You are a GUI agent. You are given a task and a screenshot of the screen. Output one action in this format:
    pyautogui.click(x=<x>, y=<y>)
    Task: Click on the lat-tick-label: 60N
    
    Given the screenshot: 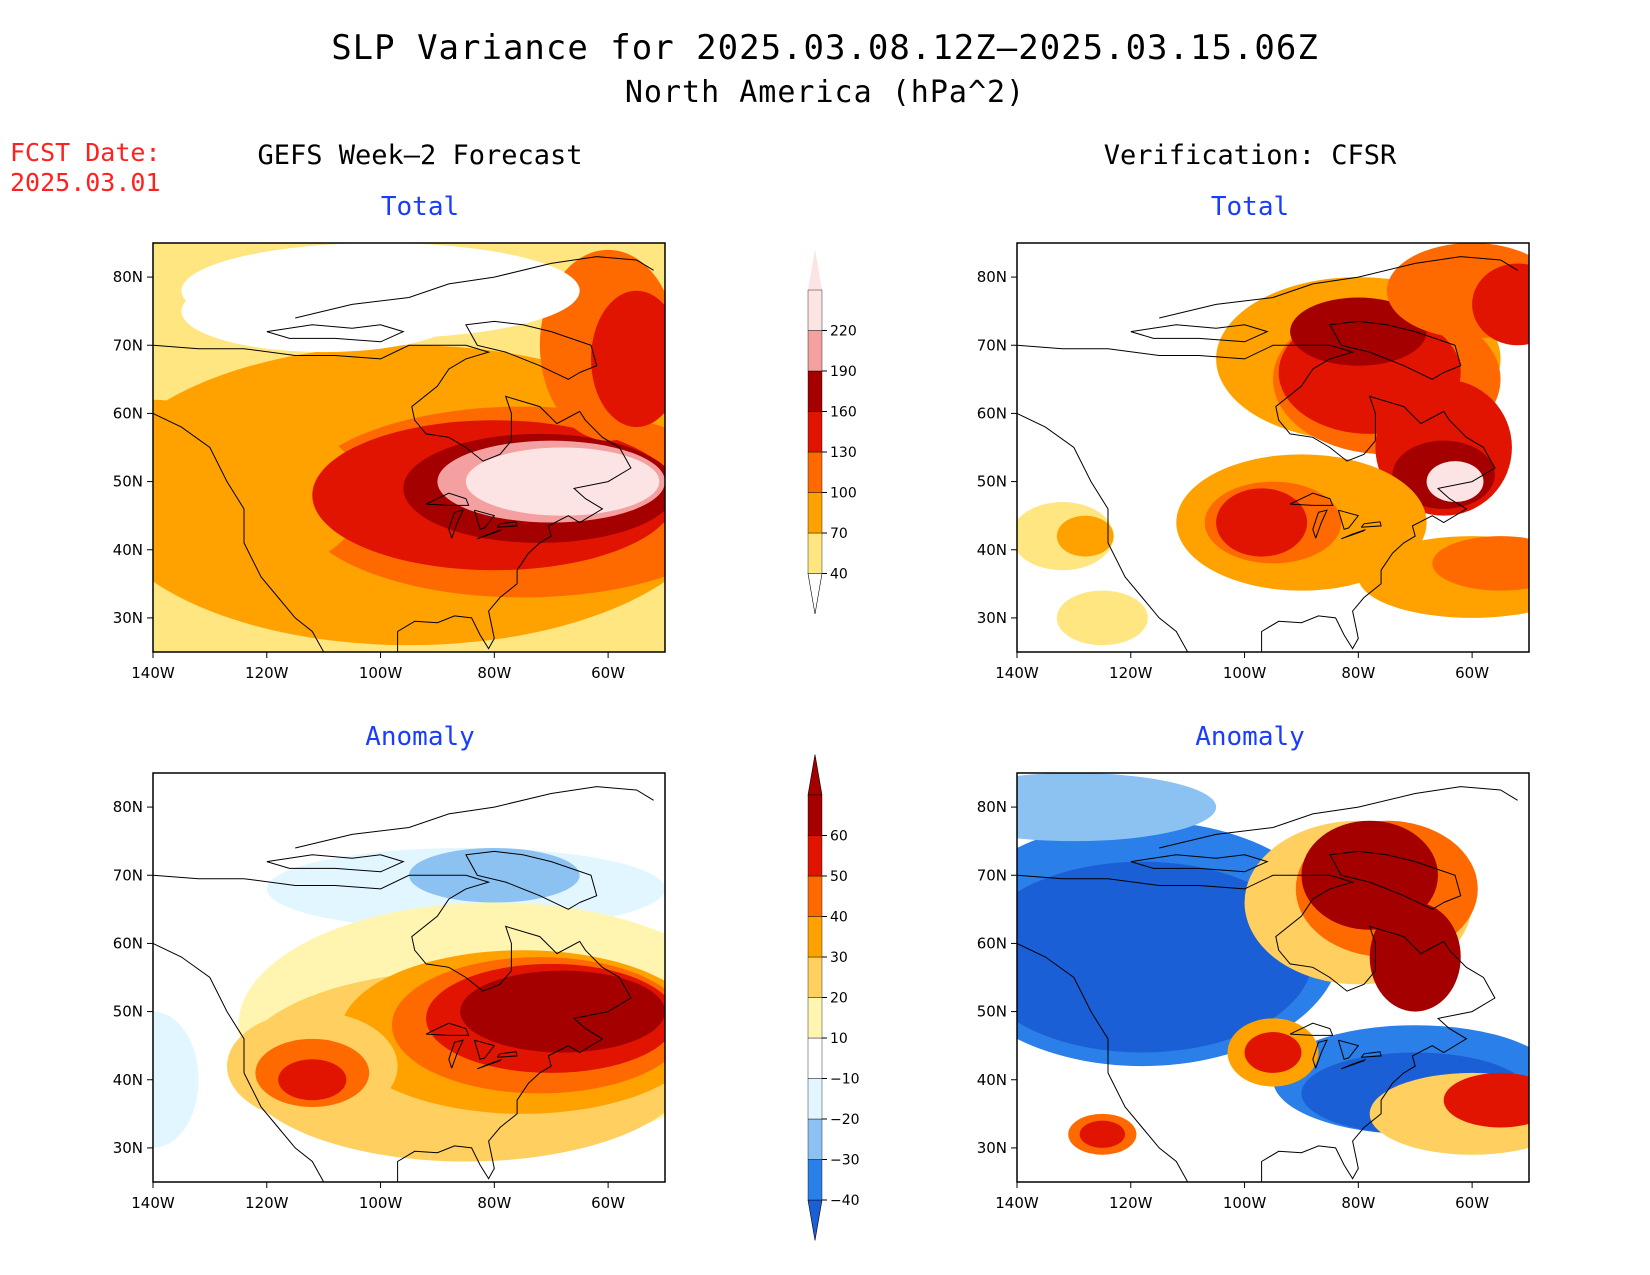 What is the action you would take?
    pyautogui.click(x=992, y=943)
    